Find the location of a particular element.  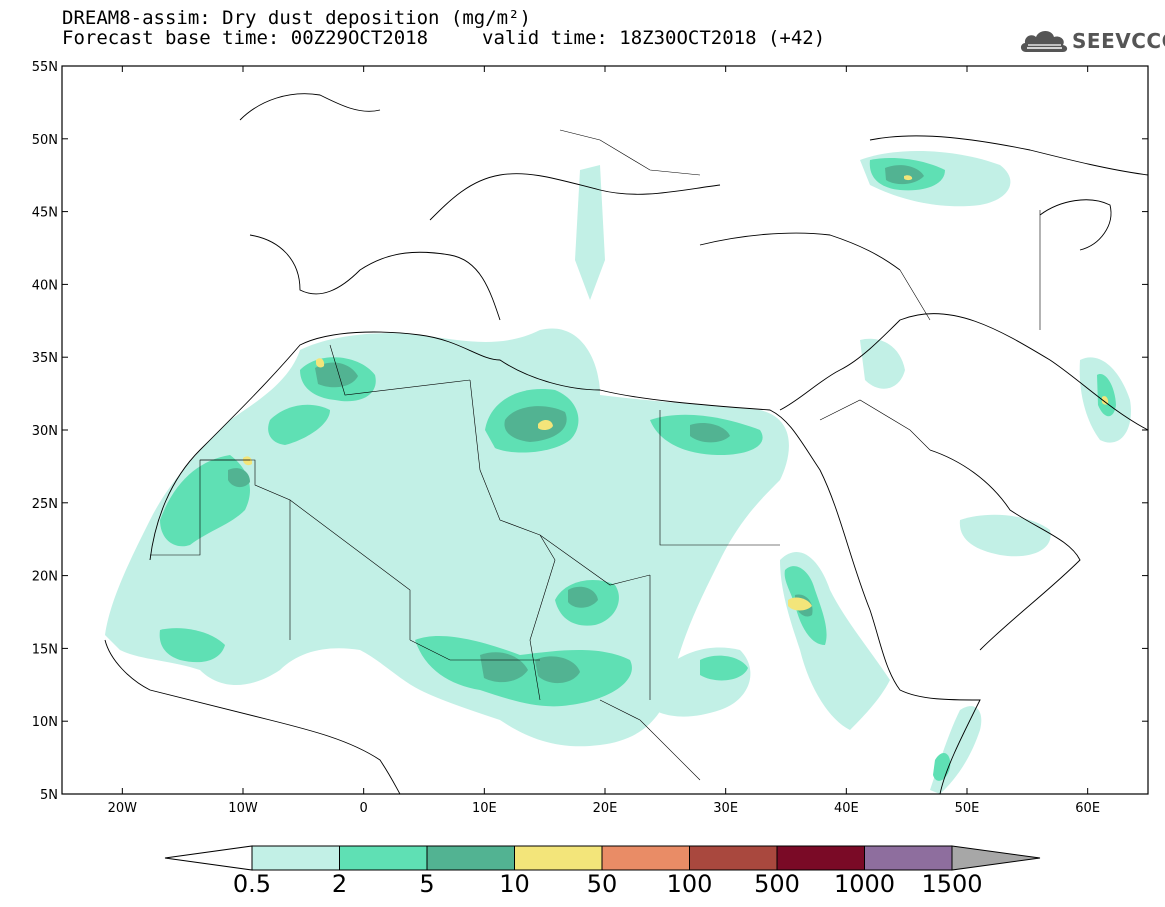

colorbar-label: 10 is located at coordinates (514, 884).